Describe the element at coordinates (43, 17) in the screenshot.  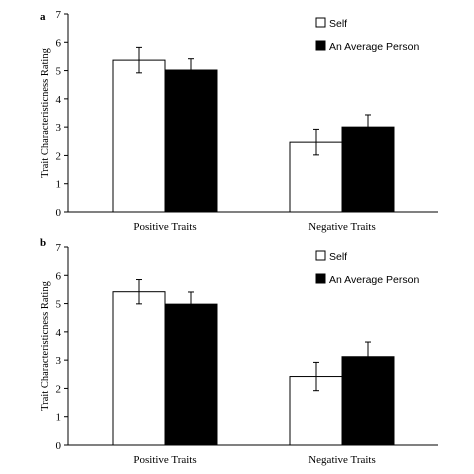
I see `panel-label: a` at that location.